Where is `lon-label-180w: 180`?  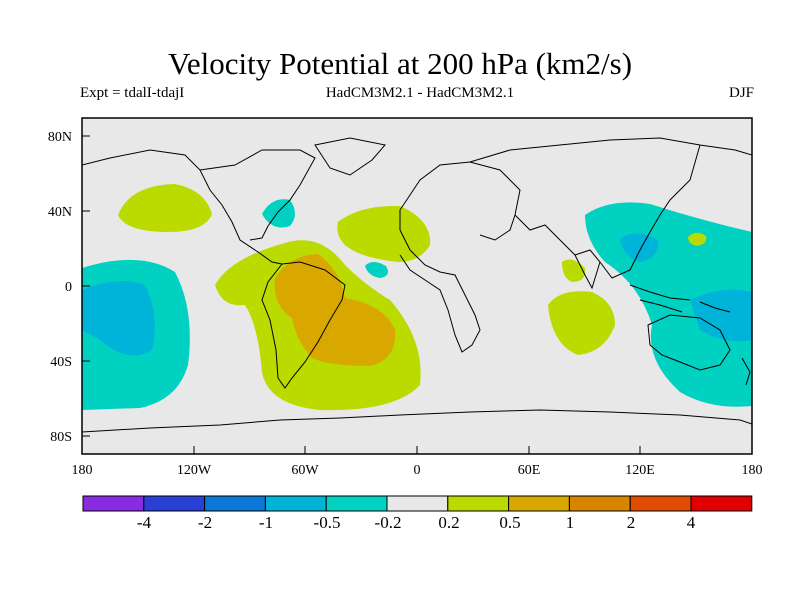
lon-label-180w: 180 is located at coordinates (82, 470).